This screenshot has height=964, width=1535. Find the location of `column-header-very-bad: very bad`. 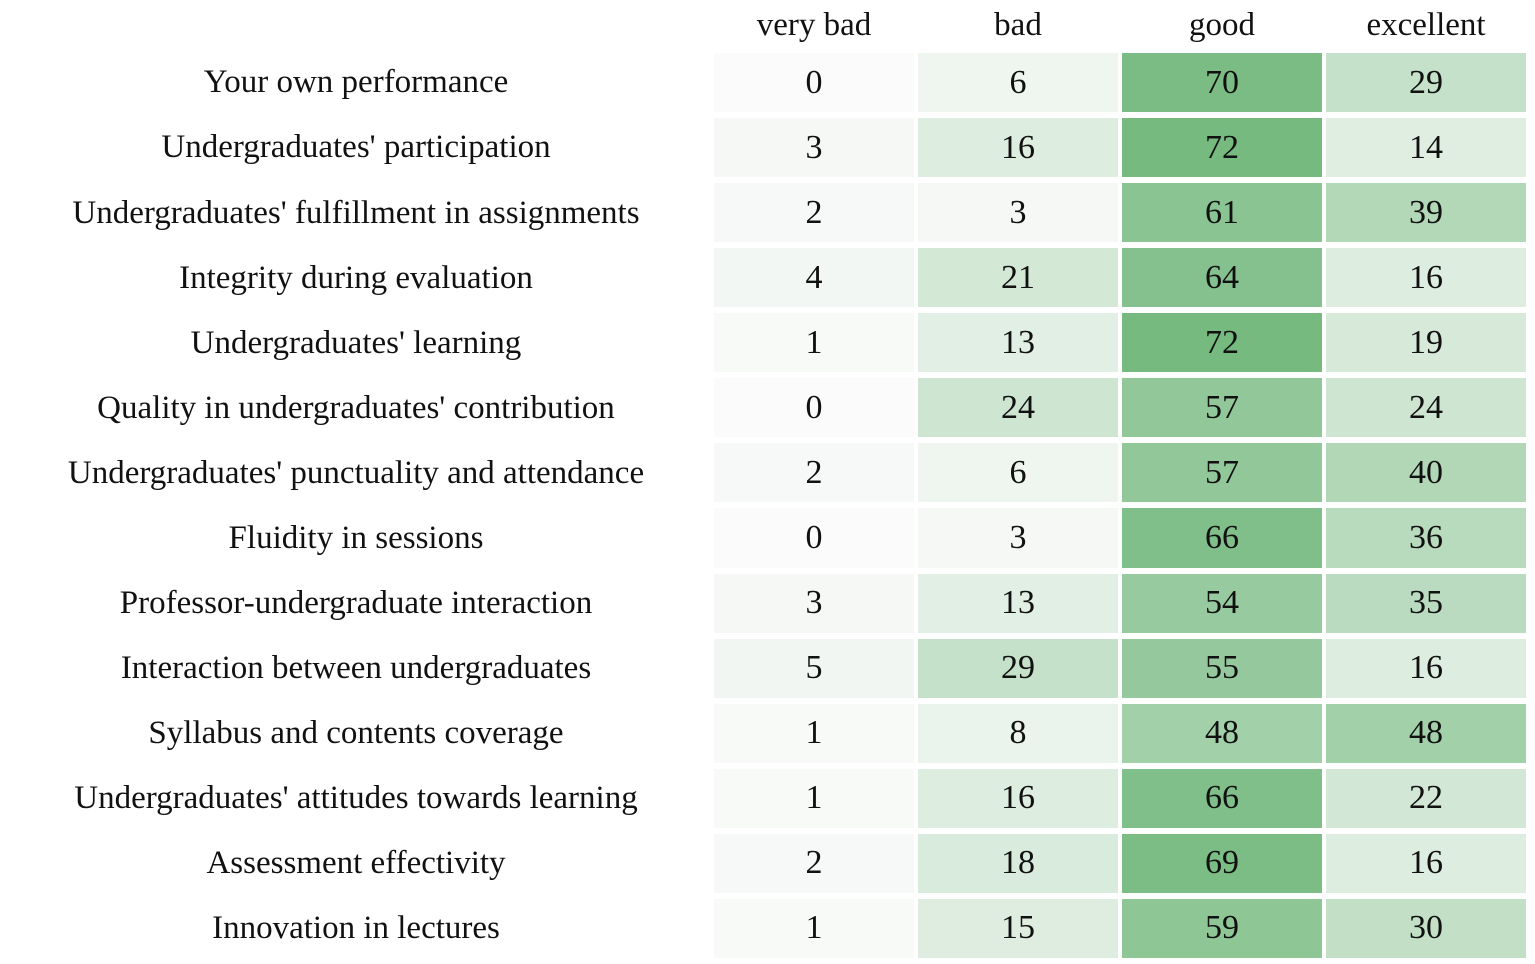

column-header-very-bad: very bad is located at coordinates (814, 25).